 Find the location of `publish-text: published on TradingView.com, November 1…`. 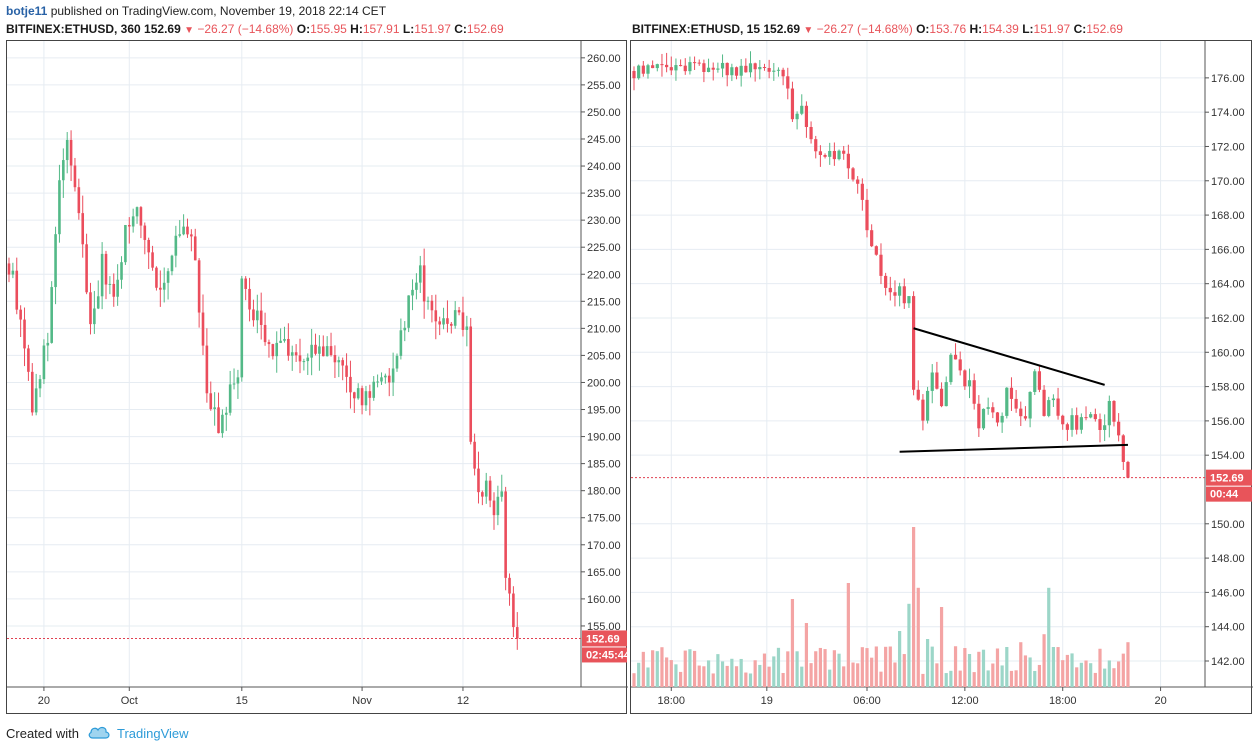

publish-text: published on TradingView.com, November 1… is located at coordinates (218, 11).